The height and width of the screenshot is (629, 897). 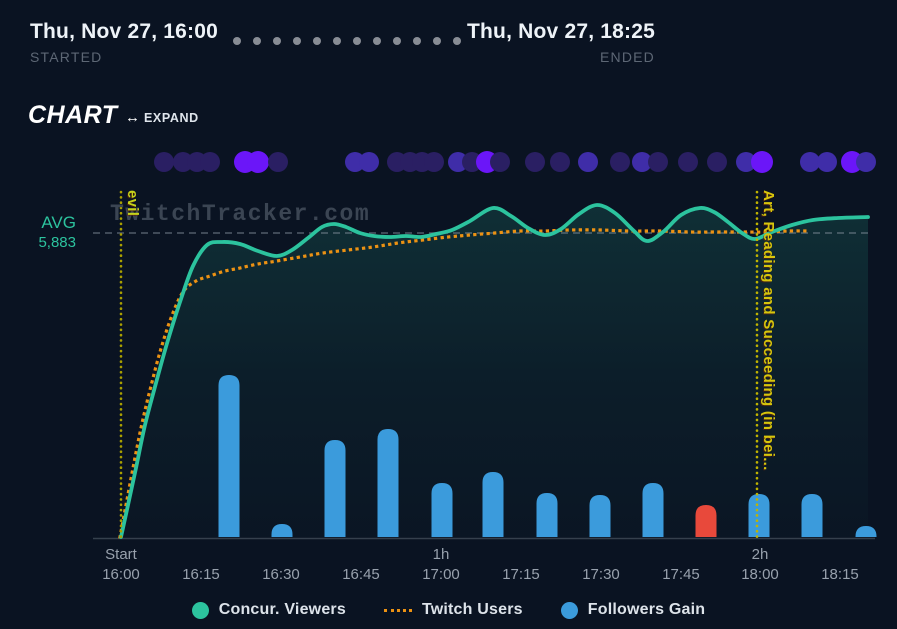 I want to click on expand-button: ↔ EXPAND, so click(x=162, y=117).